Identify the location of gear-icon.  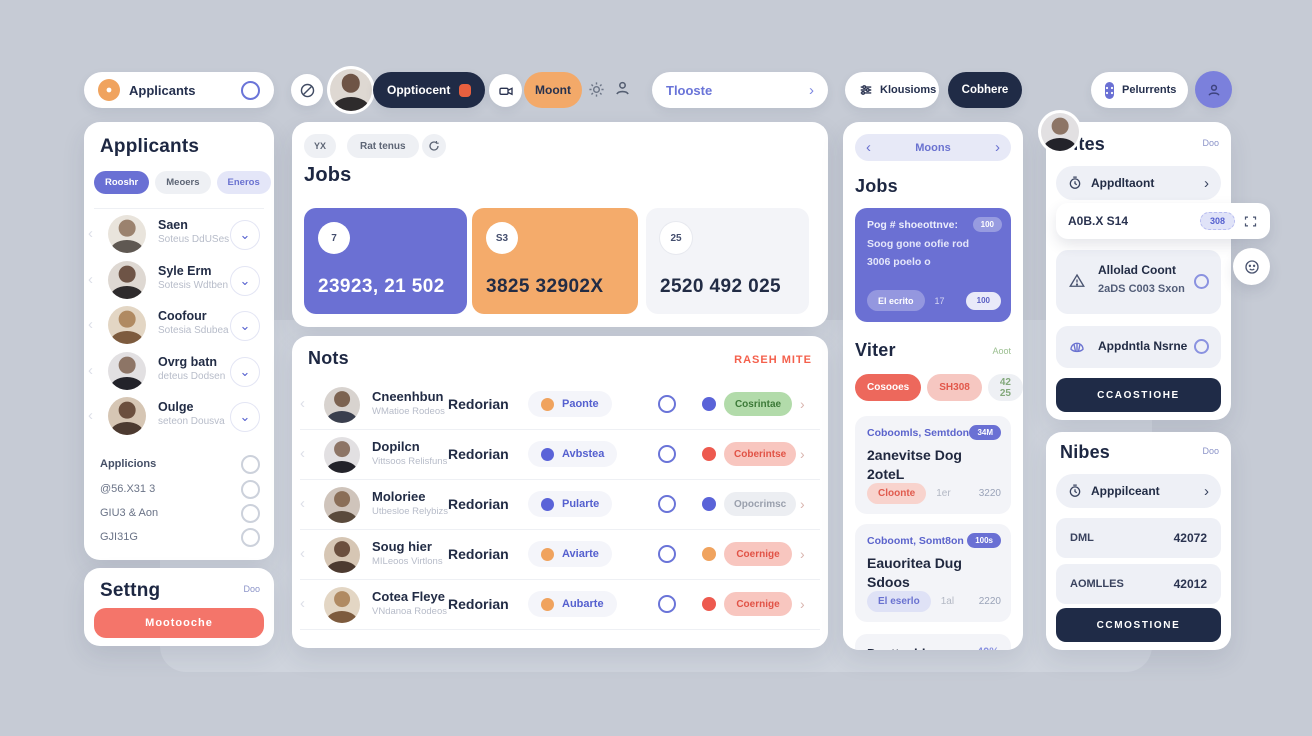
(596, 89).